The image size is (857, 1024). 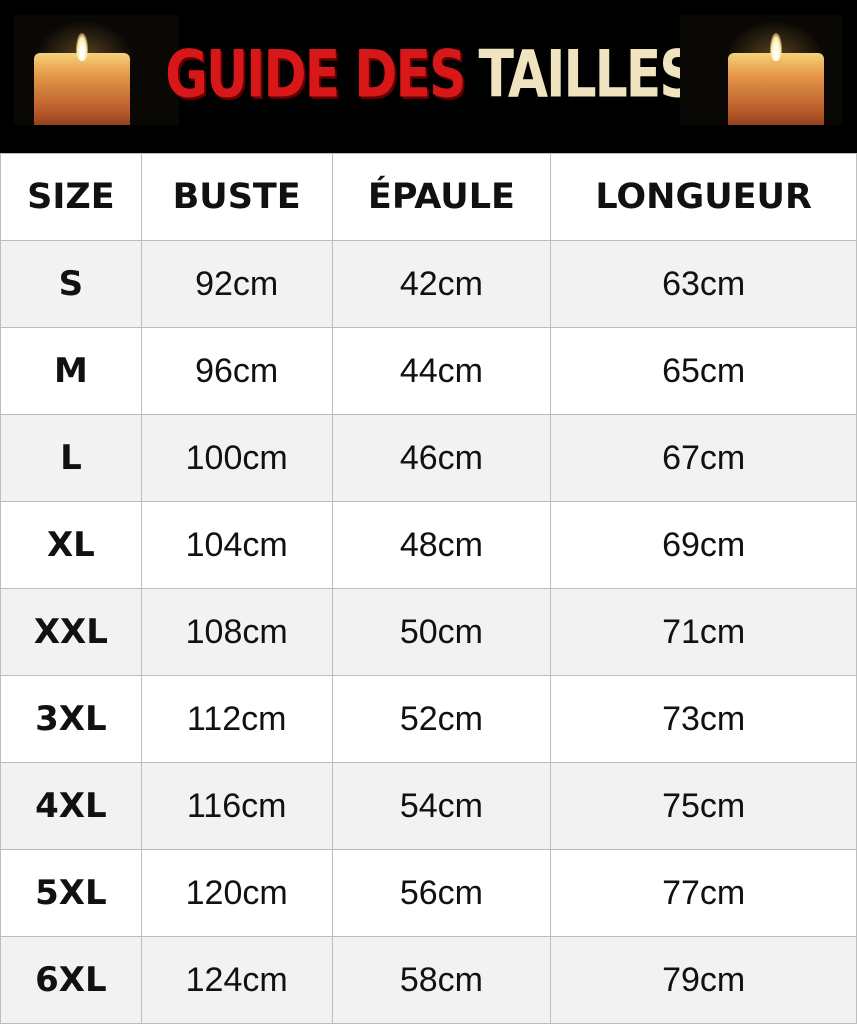 I want to click on table-row: 6XL 124cm 58cm 79cm, so click(x=428, y=980).